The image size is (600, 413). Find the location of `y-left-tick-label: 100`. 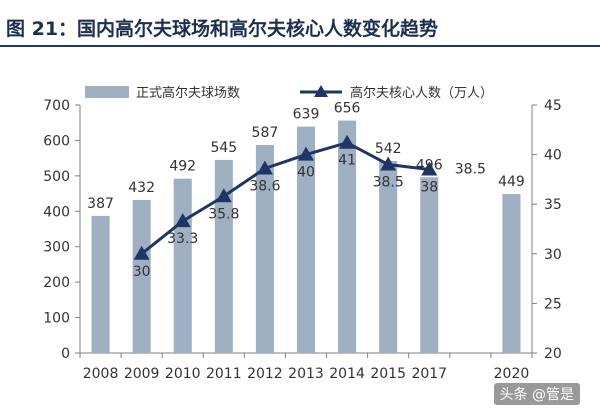

y-left-tick-label: 100 is located at coordinates (56, 319).